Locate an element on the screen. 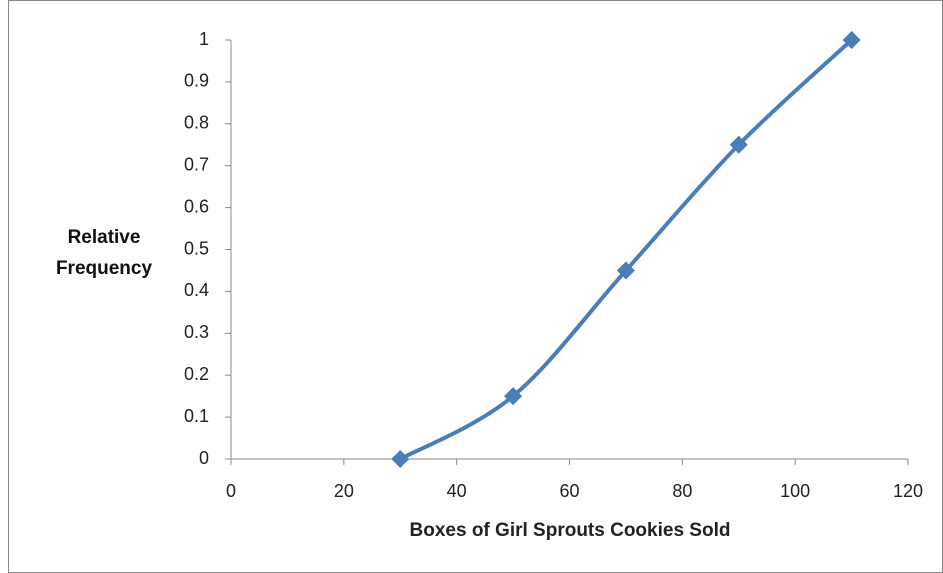 This screenshot has height=573, width=943. x-tick-label: 80 is located at coordinates (682, 491).